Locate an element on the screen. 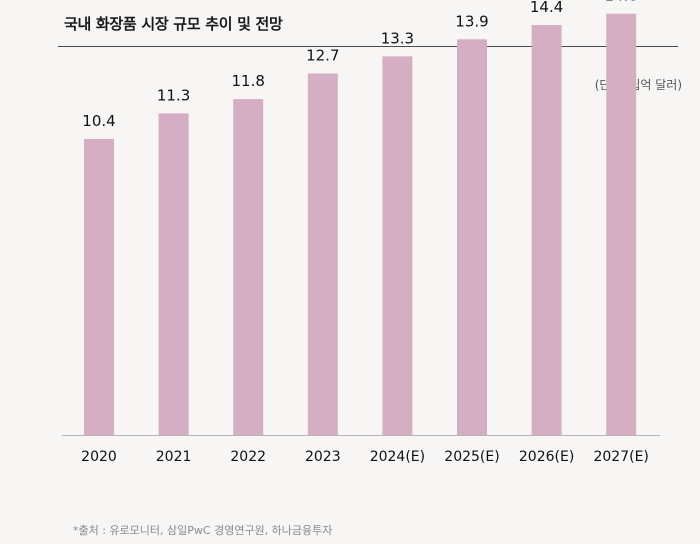 The height and width of the screenshot is (544, 700). x-tick-label-2024(E): 2024(E) is located at coordinates (397, 457).